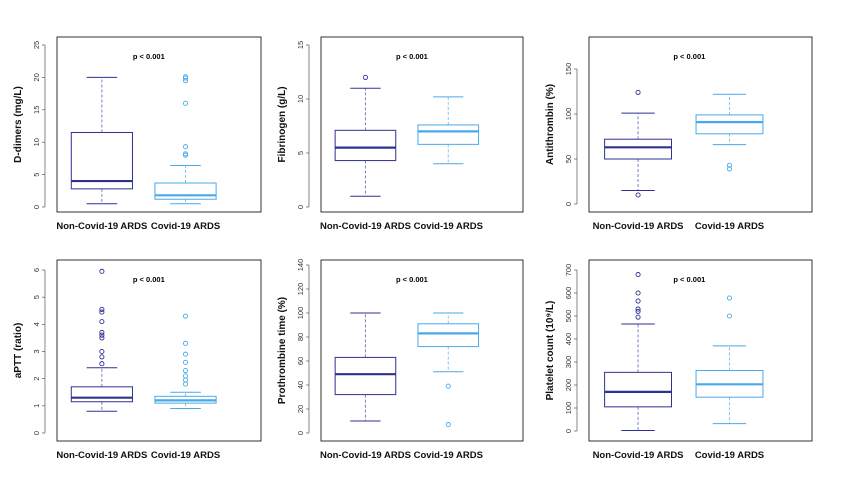 Image resolution: width=850 pixels, height=477 pixels. I want to click on y-tick-label: 60, so click(300, 361).